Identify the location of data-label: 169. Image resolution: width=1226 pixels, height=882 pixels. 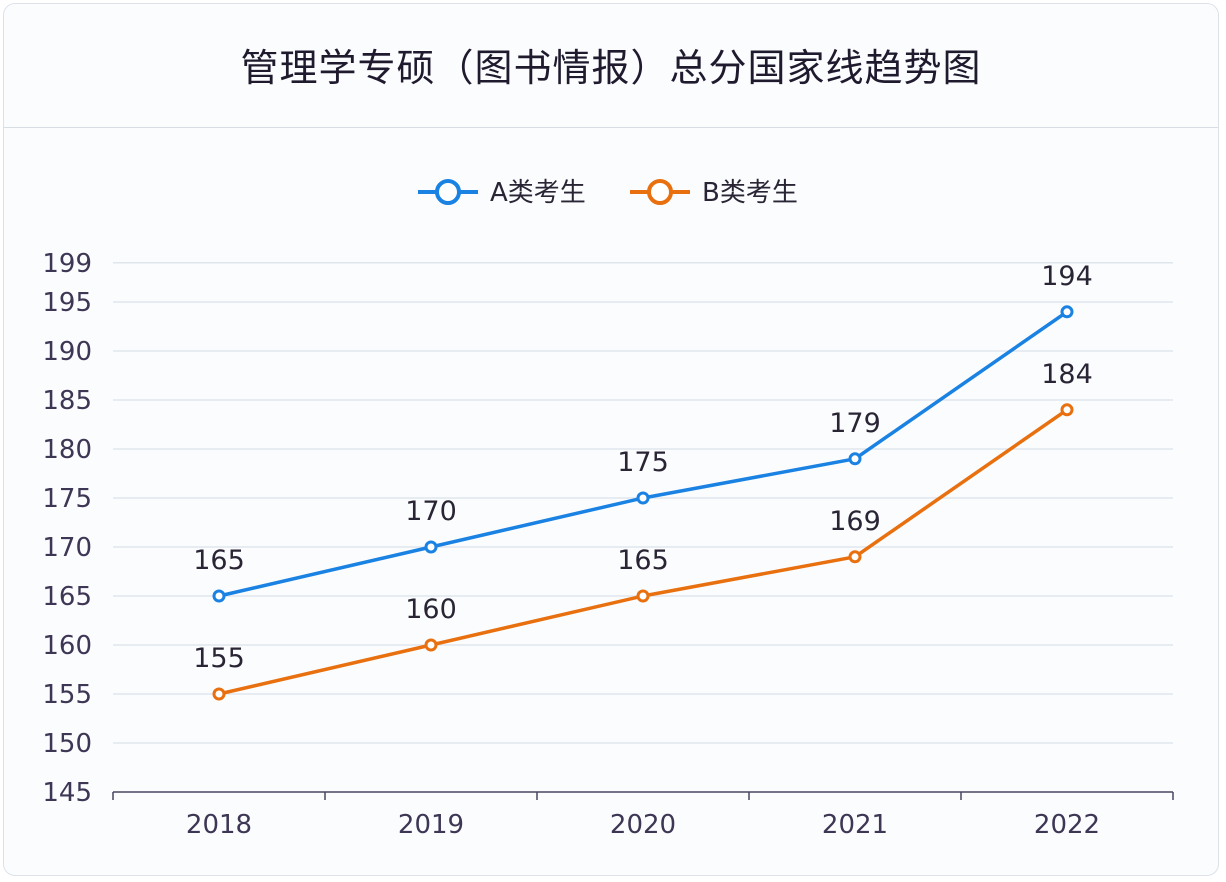
(855, 521).